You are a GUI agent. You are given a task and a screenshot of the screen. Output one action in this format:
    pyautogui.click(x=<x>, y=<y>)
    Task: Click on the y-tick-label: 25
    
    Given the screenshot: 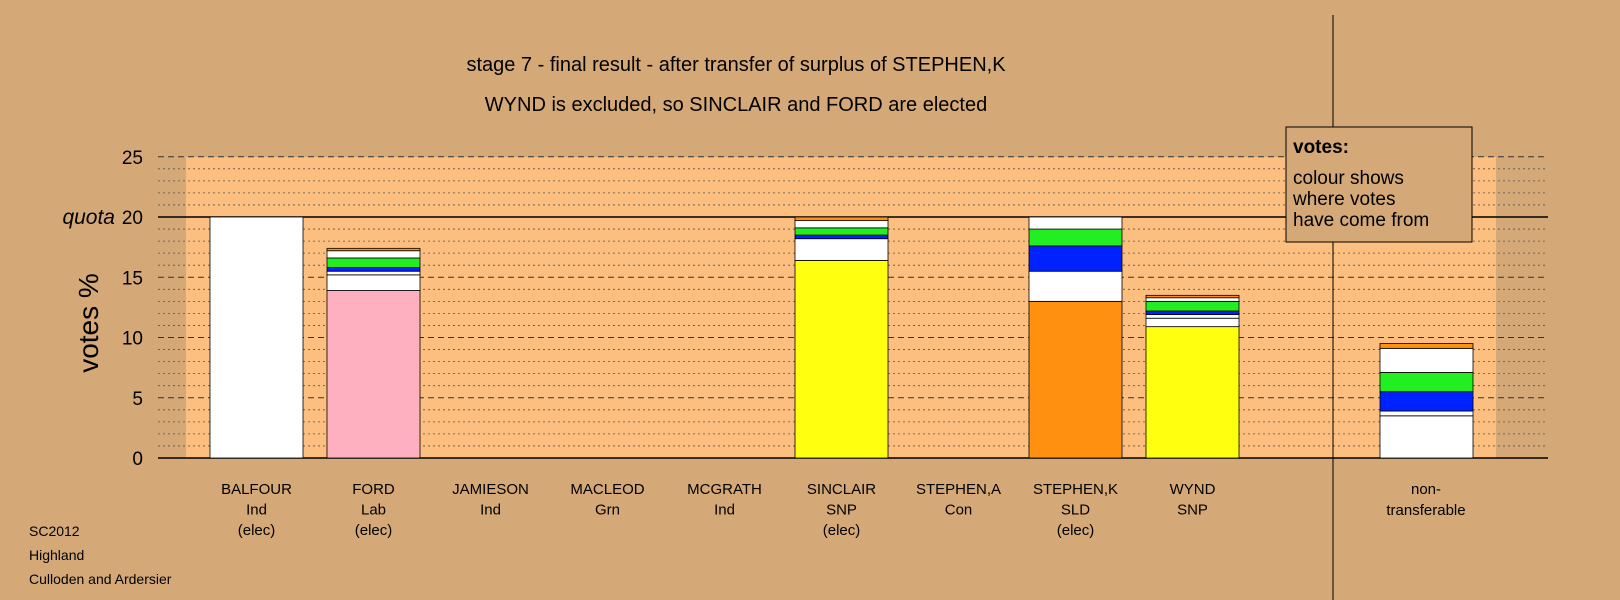 What is the action you would take?
    pyautogui.click(x=132, y=158)
    